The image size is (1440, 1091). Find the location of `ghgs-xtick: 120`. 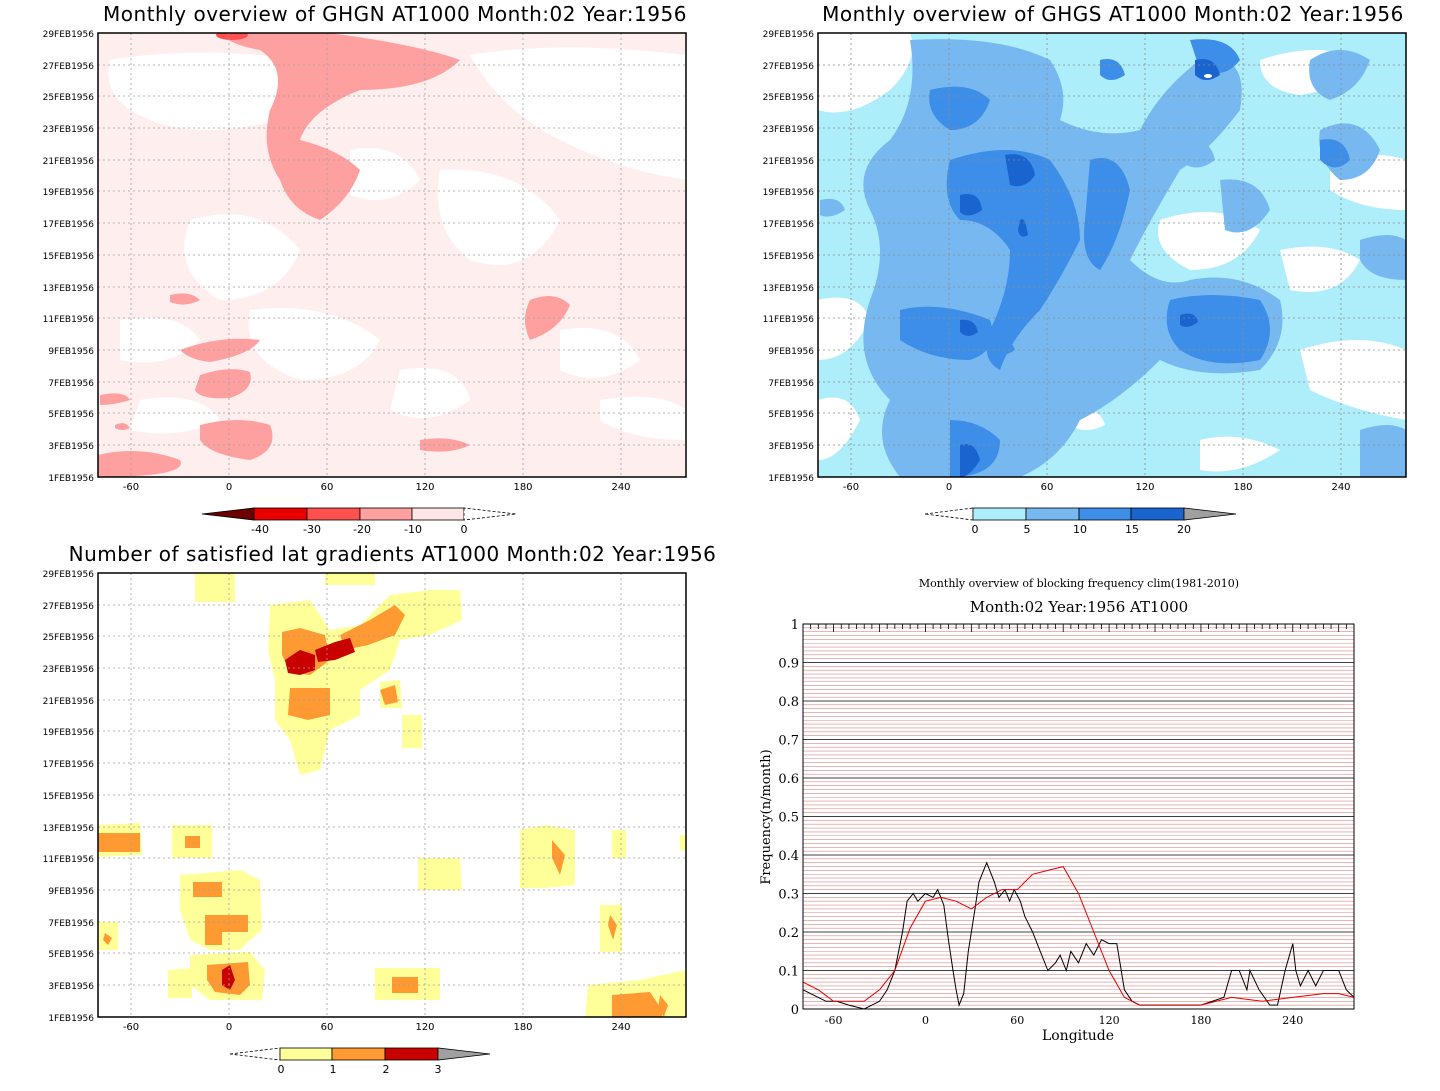

ghgs-xtick: 120 is located at coordinates (1144, 487).